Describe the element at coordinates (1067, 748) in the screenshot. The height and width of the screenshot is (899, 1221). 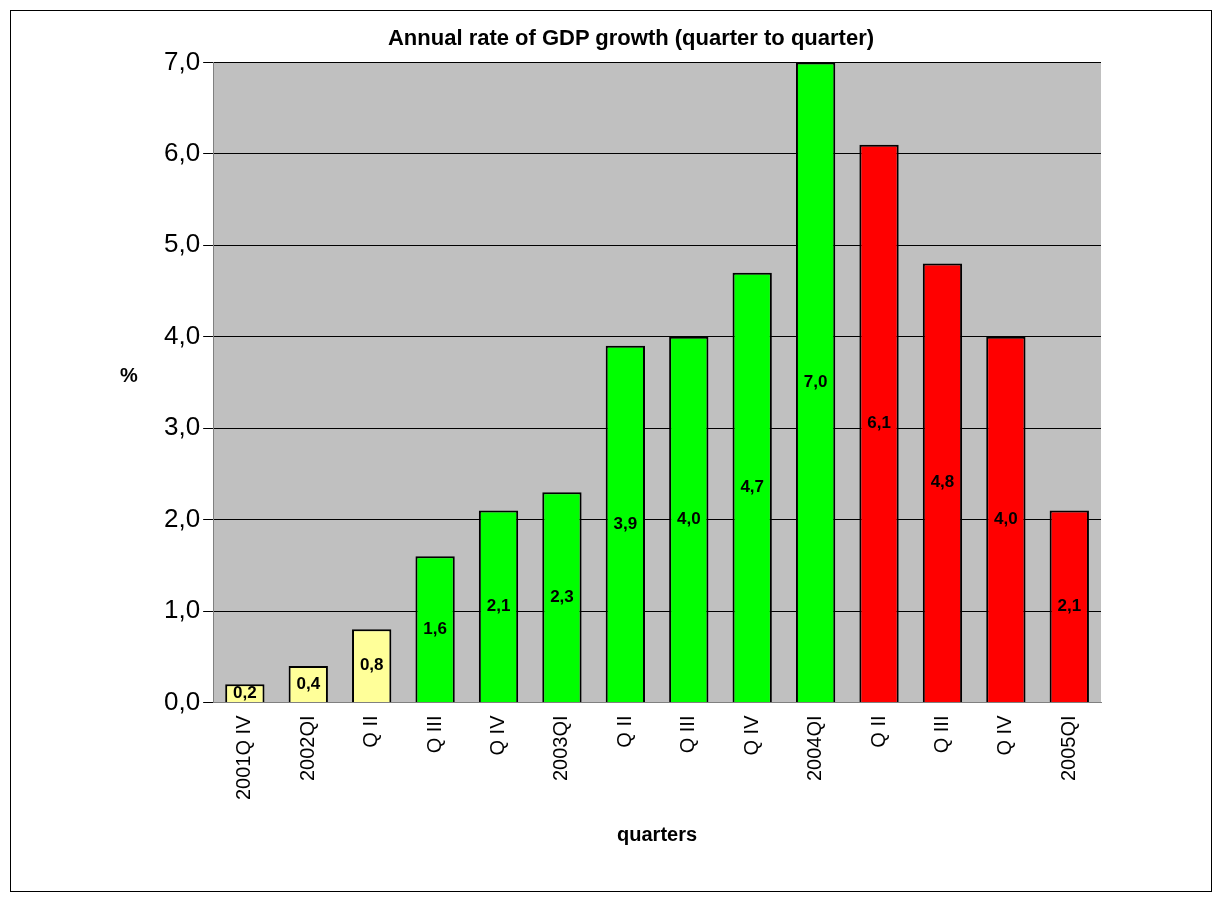
I see `x-tick-label: 2005QI` at that location.